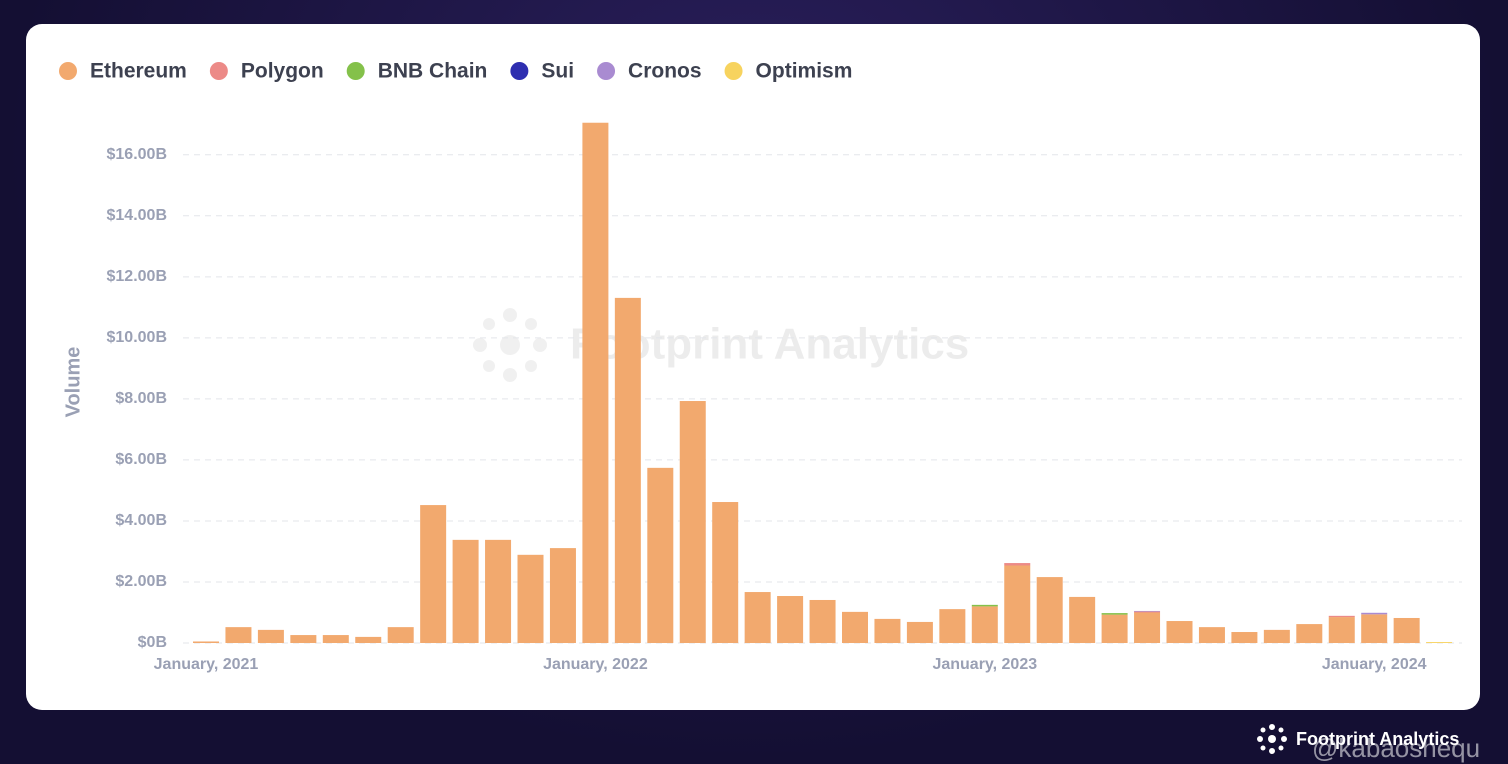  Describe the element at coordinates (206, 664) in the screenshot. I see `x-tick-label: January, 2021` at that location.